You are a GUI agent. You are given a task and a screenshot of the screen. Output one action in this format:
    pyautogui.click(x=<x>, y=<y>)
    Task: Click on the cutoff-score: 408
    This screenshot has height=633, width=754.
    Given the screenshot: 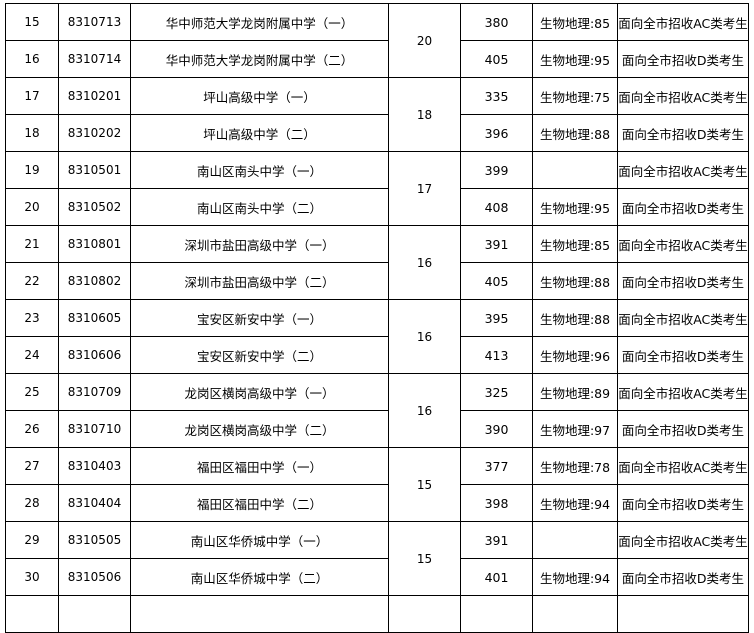 What is the action you would take?
    pyautogui.click(x=496, y=207)
    